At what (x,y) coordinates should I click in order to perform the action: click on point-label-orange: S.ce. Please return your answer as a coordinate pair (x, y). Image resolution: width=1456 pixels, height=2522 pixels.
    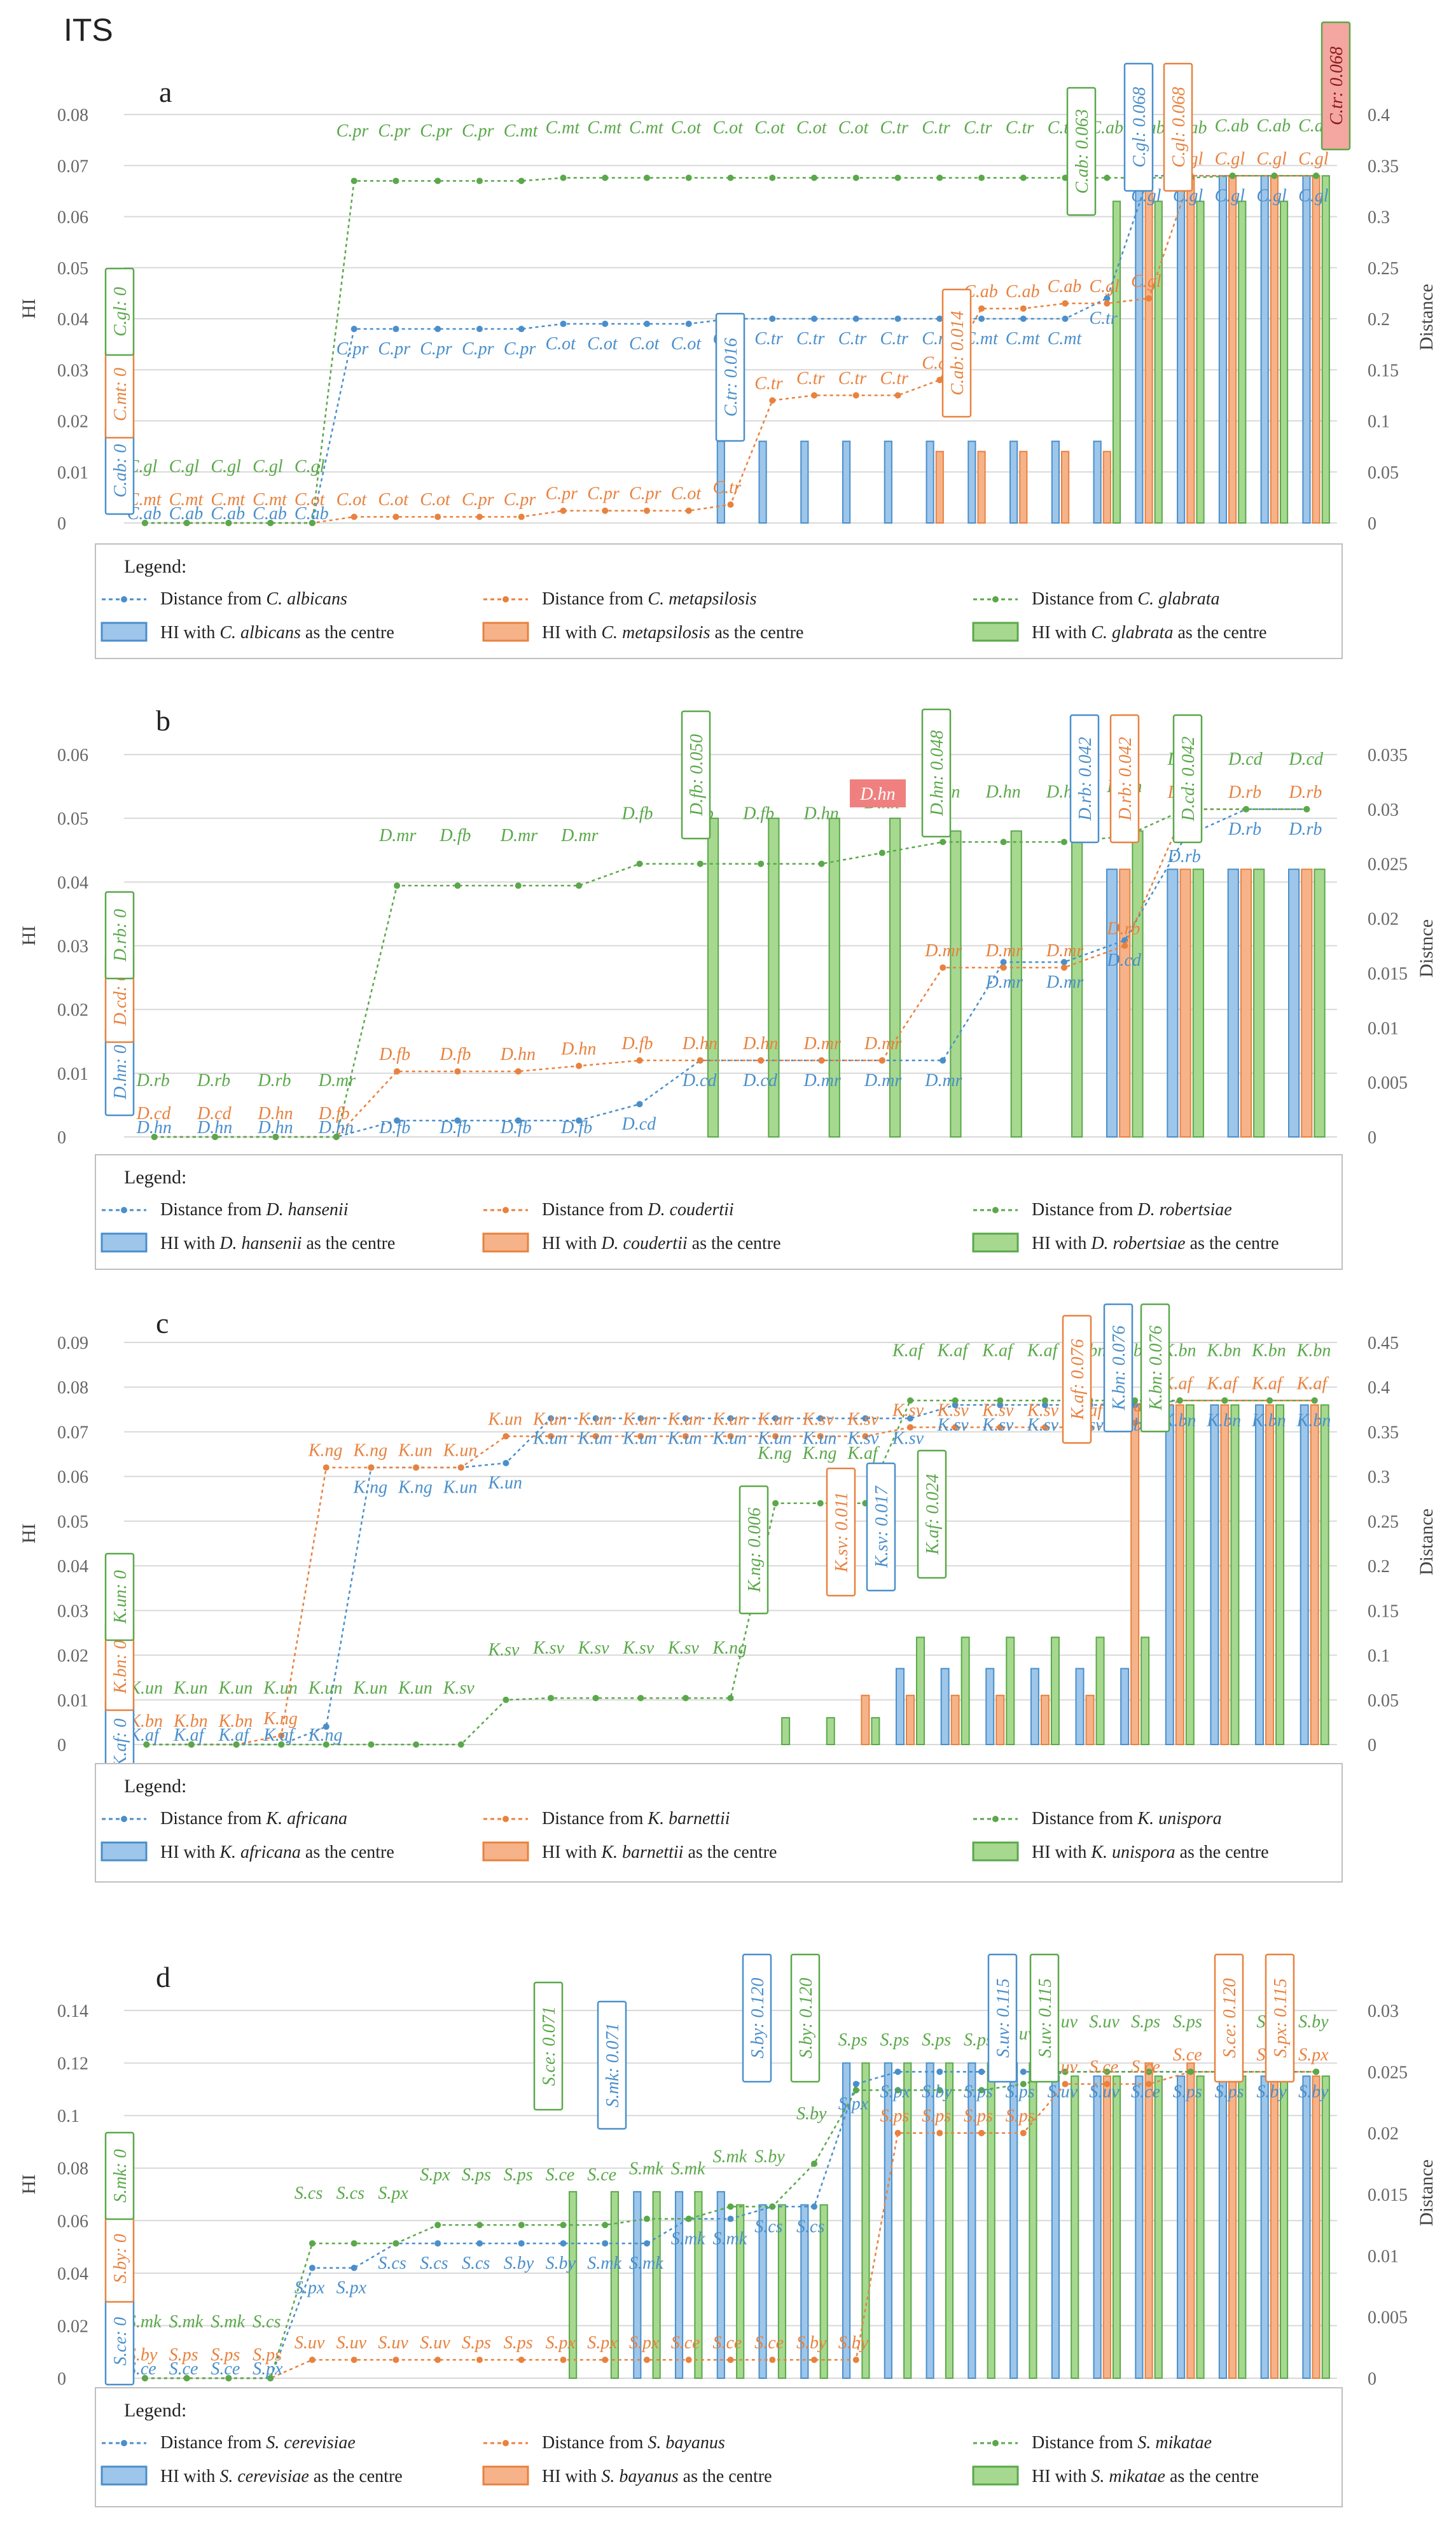
    Looking at the image, I should click on (685, 2343).